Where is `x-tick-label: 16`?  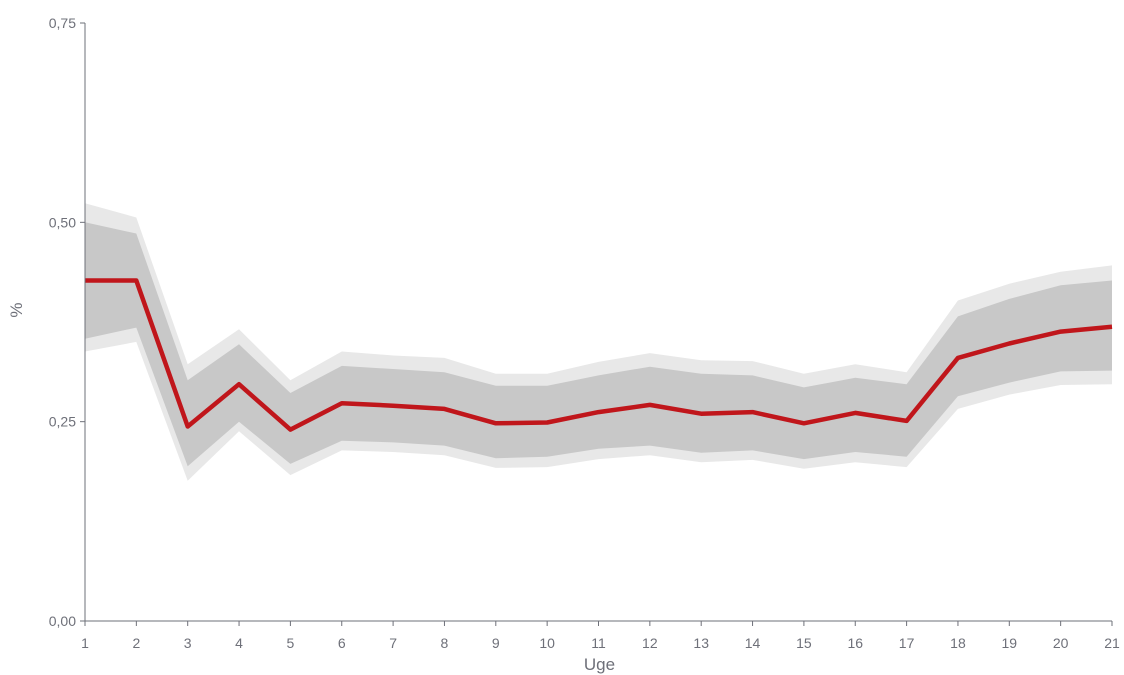
x-tick-label: 16 is located at coordinates (855, 643).